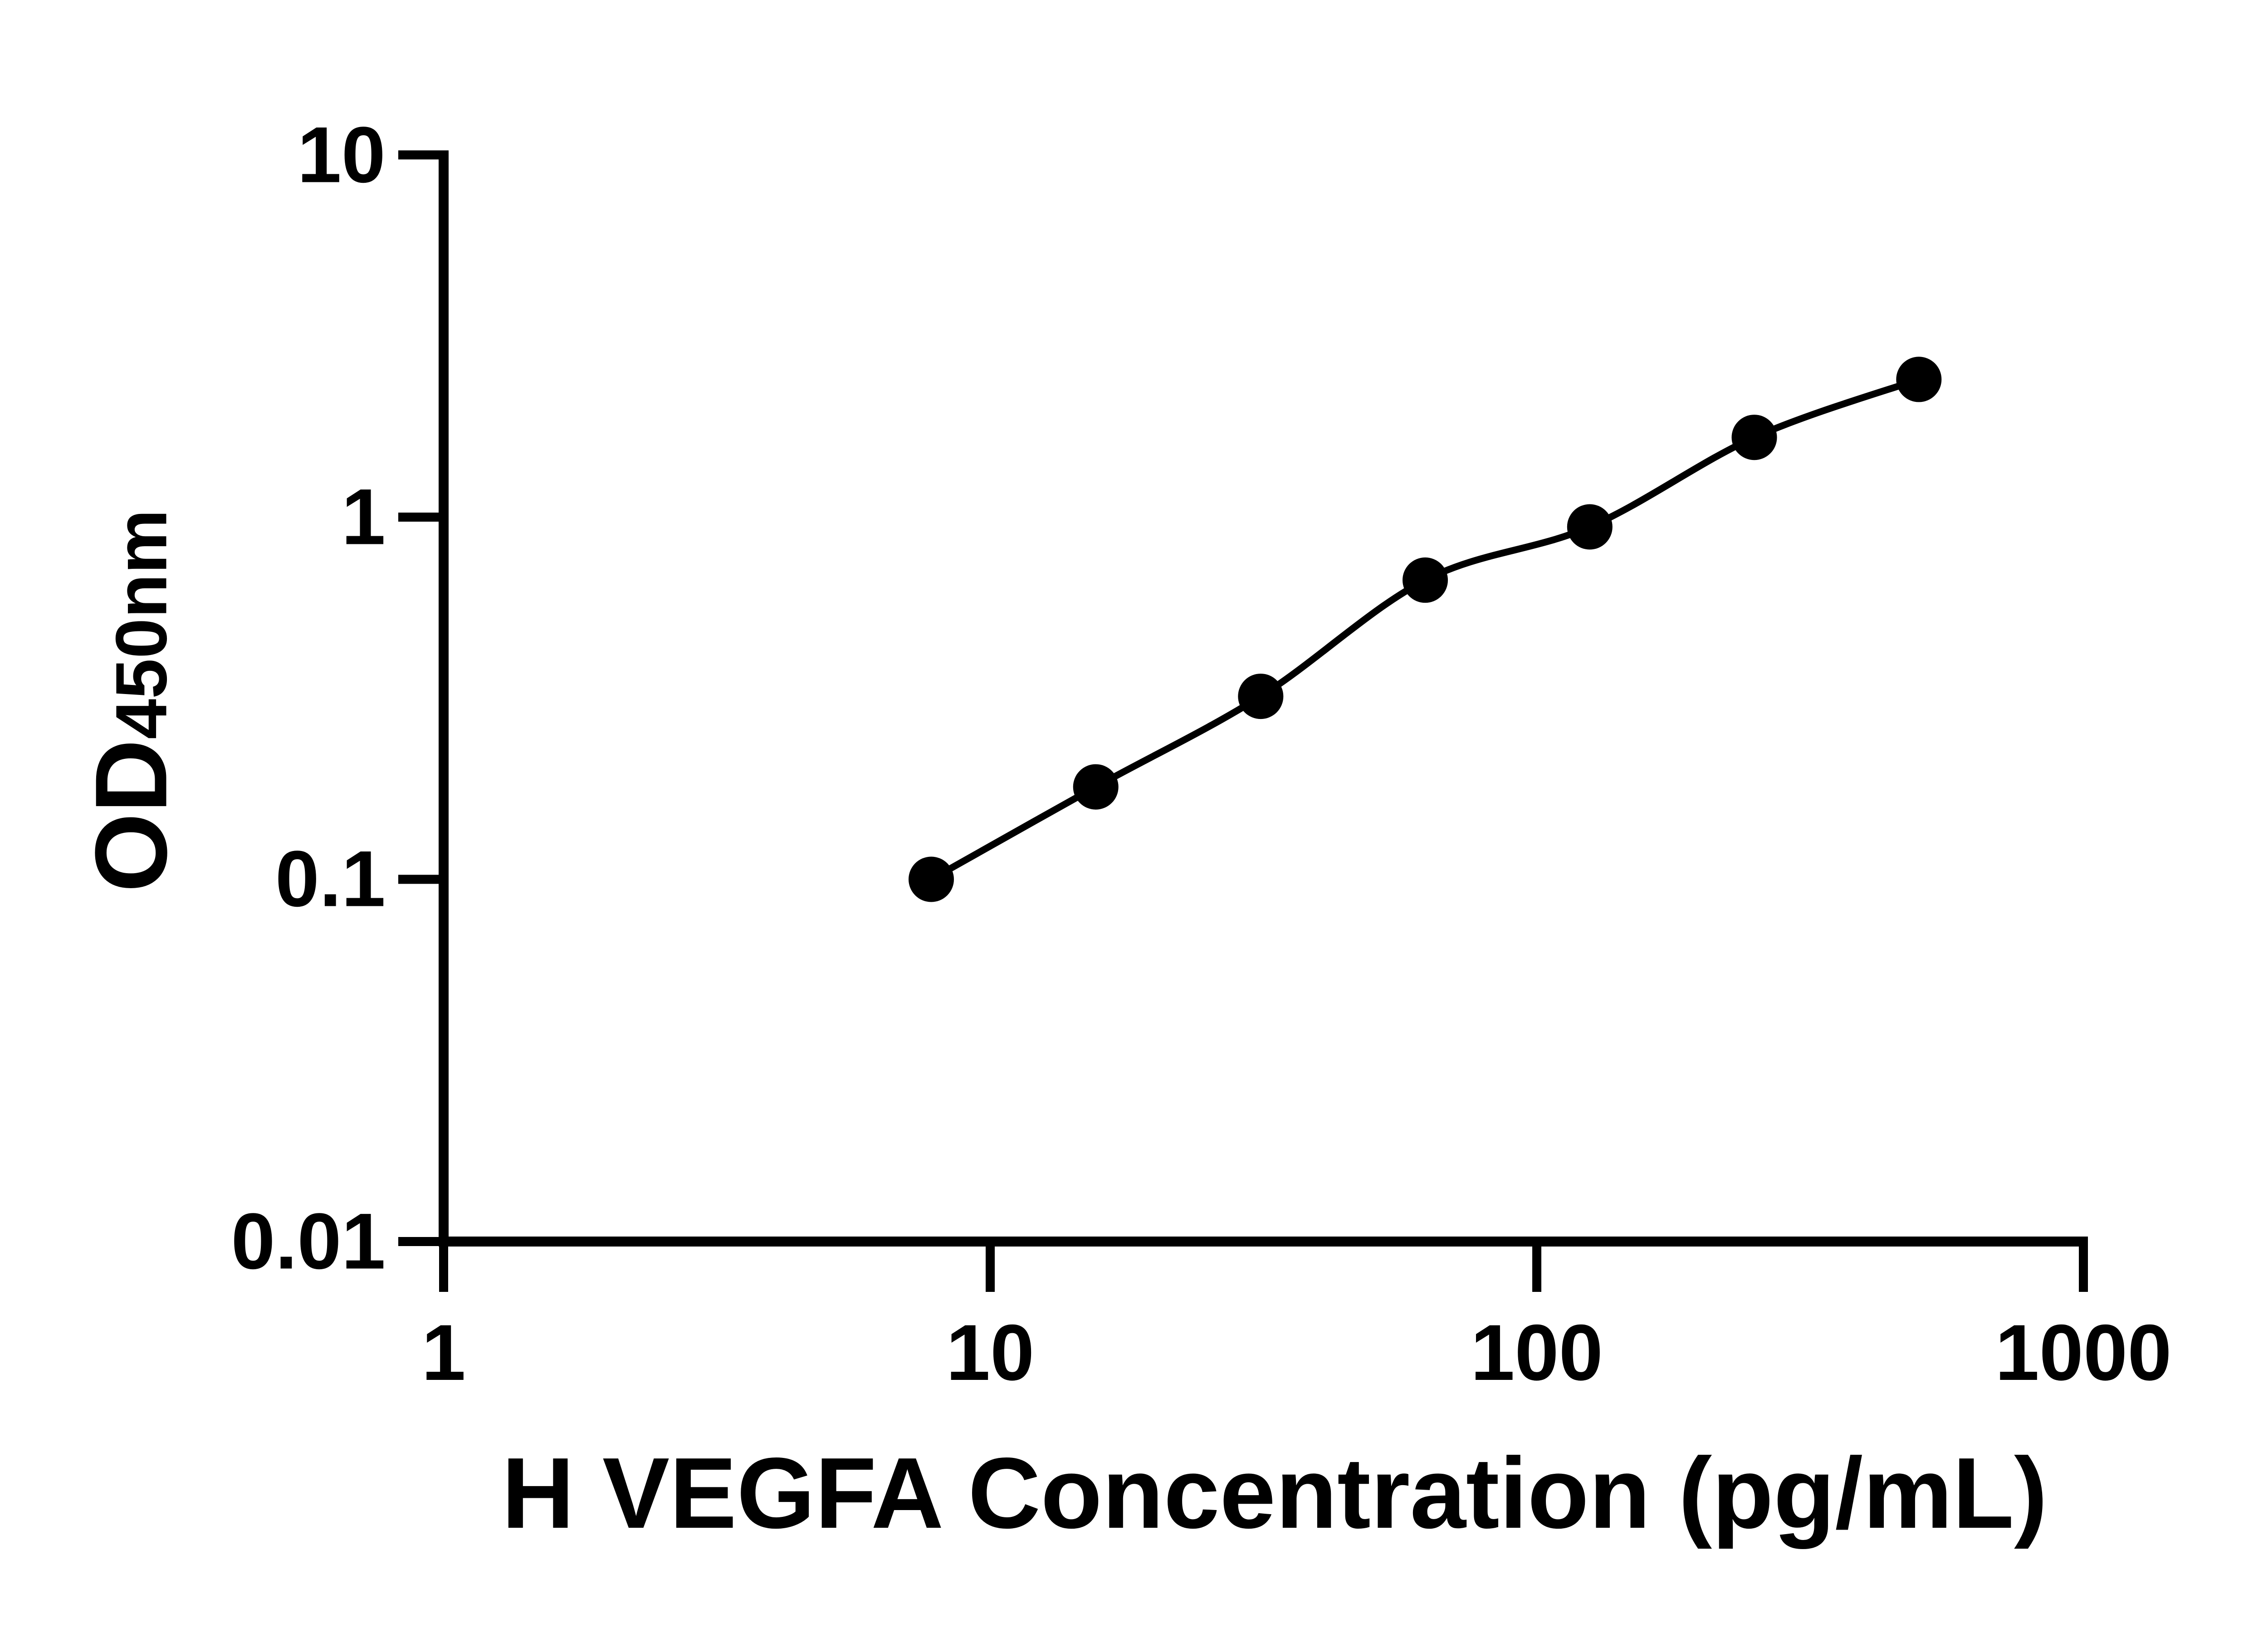 The width and height of the screenshot is (2268, 1633). I want to click on y-axis-title-main: OD, so click(130, 816).